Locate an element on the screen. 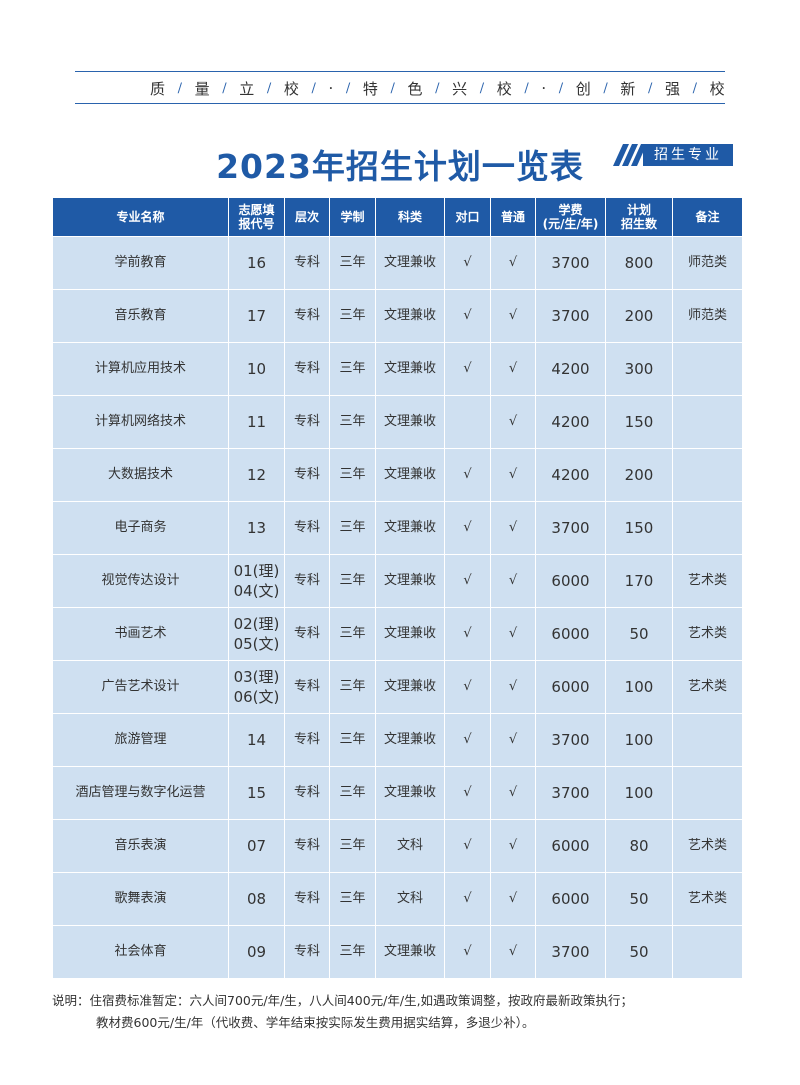  header-cell: 志愿填 报代号 is located at coordinates (256, 217).